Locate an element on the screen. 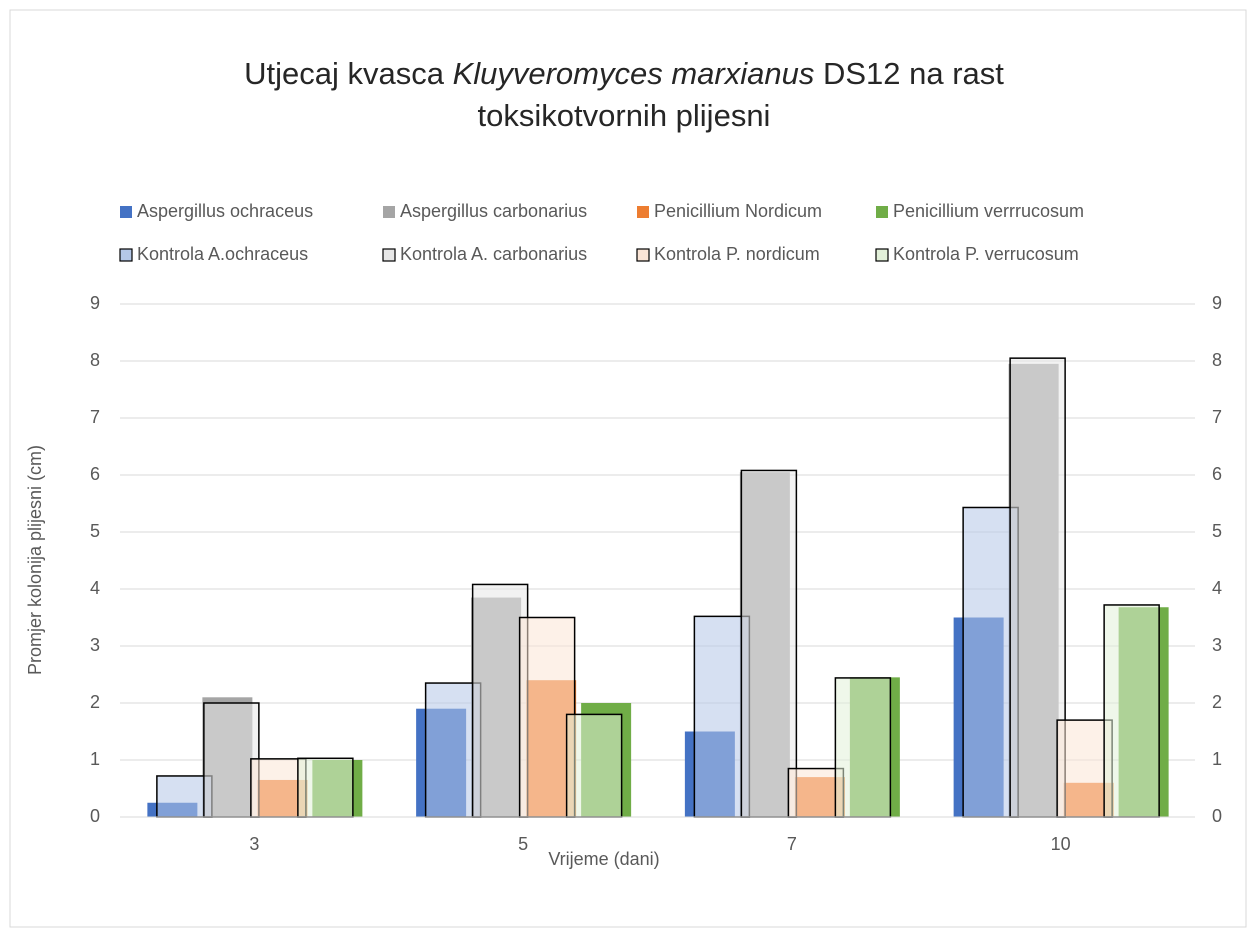 The height and width of the screenshot is (929, 1248). title-part: Utjecaj kvasca is located at coordinates (348, 73).